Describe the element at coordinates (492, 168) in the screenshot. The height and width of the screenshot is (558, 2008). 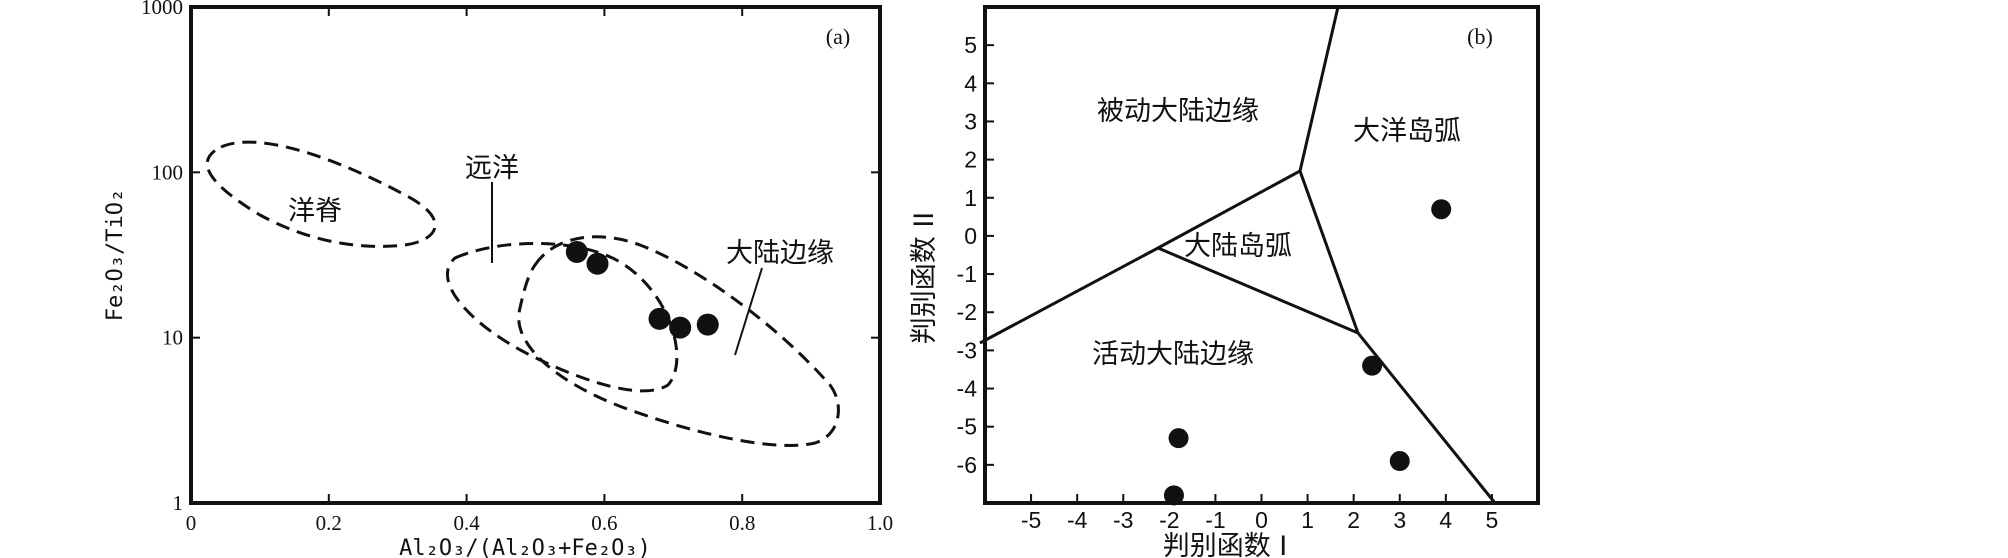
I see `region-label-pelagic: 远洋` at that location.